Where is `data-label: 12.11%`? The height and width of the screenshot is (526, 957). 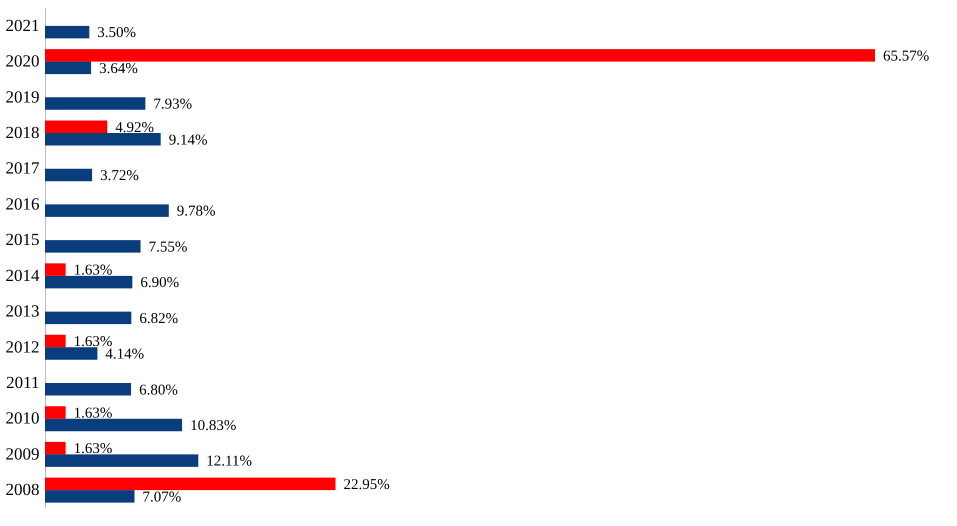 data-label: 12.11% is located at coordinates (229, 462).